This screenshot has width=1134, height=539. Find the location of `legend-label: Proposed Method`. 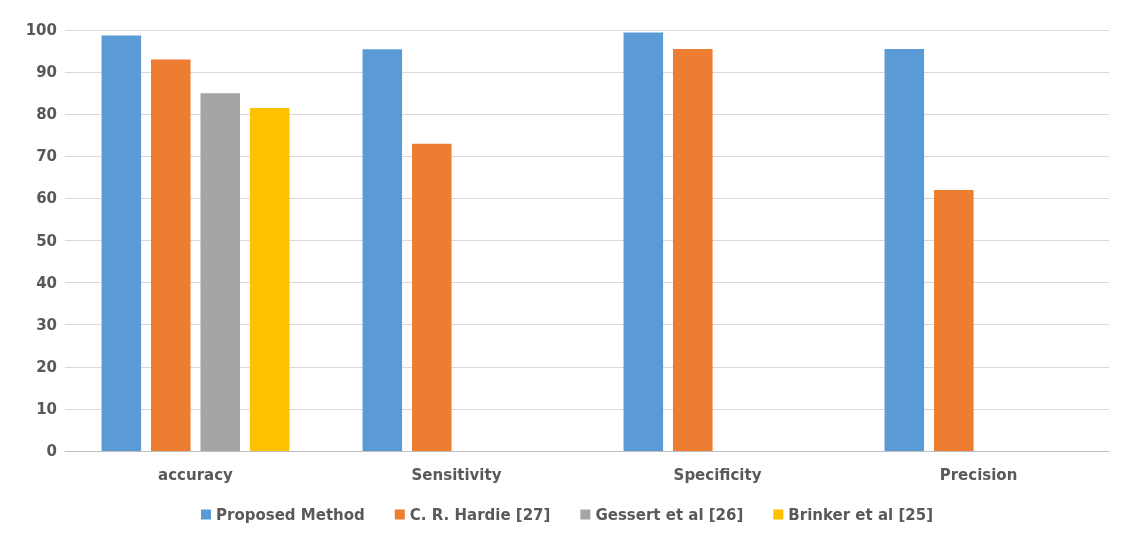

legend-label: Proposed Method is located at coordinates (290, 514).